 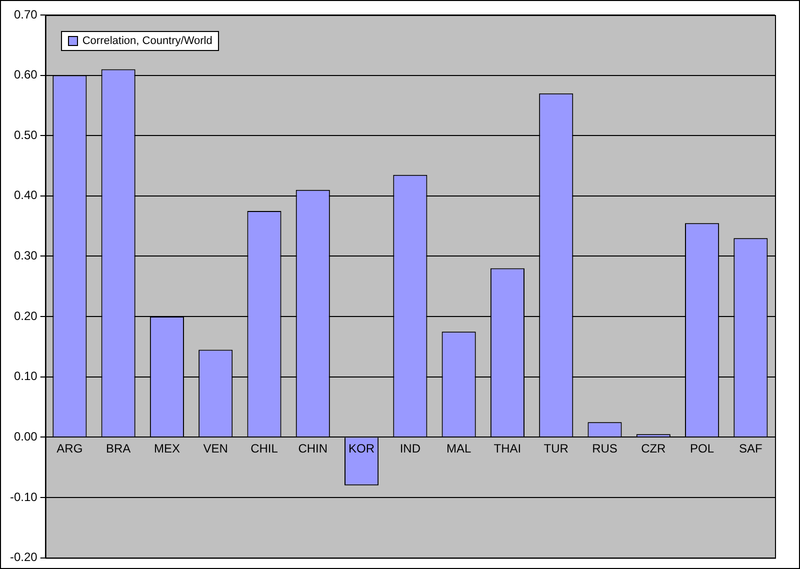 I want to click on y-tick-label: -0.10, so click(x=24, y=497).